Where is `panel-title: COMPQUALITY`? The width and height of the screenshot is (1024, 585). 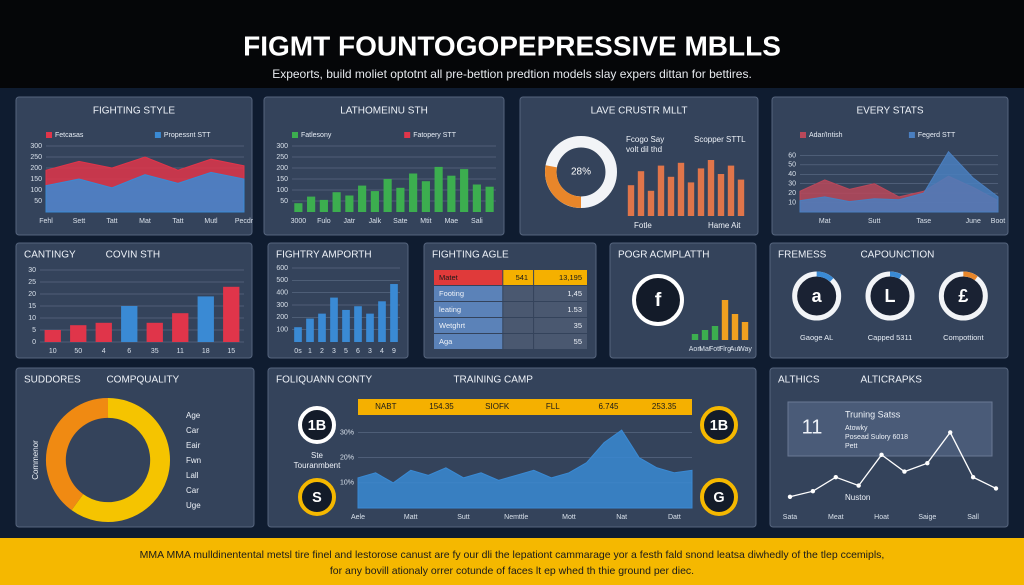 panel-title: COMPQUALITY is located at coordinates (142, 380).